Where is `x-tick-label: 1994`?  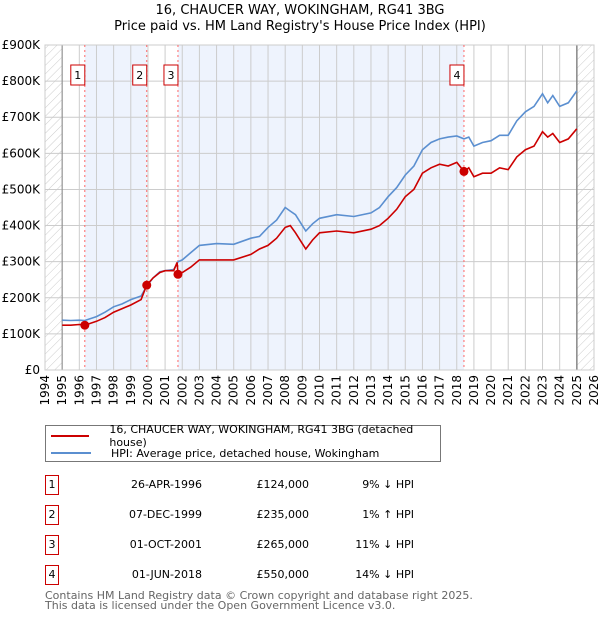 x-tick-label: 1994 is located at coordinates (45, 390).